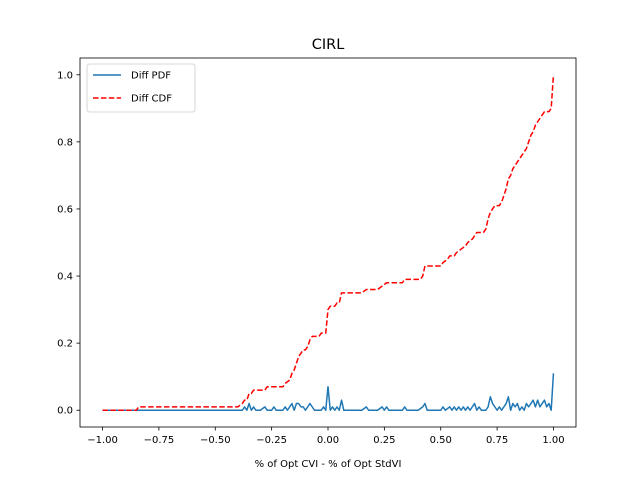 This screenshot has width=640, height=480. I want to click on y-tick-label: 0.0, so click(65, 411).